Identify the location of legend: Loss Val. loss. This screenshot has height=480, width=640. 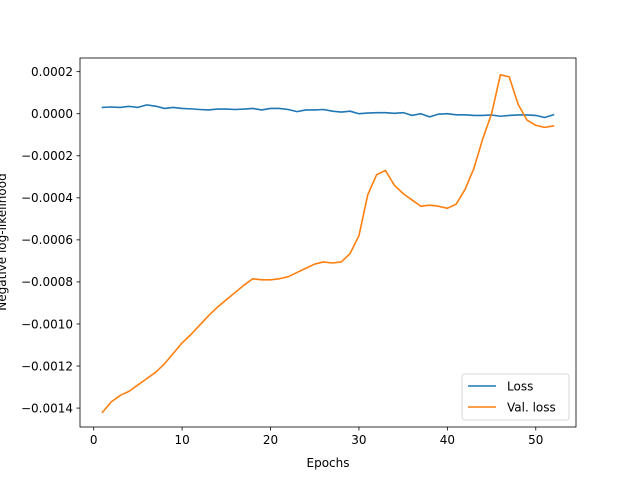
(515, 397).